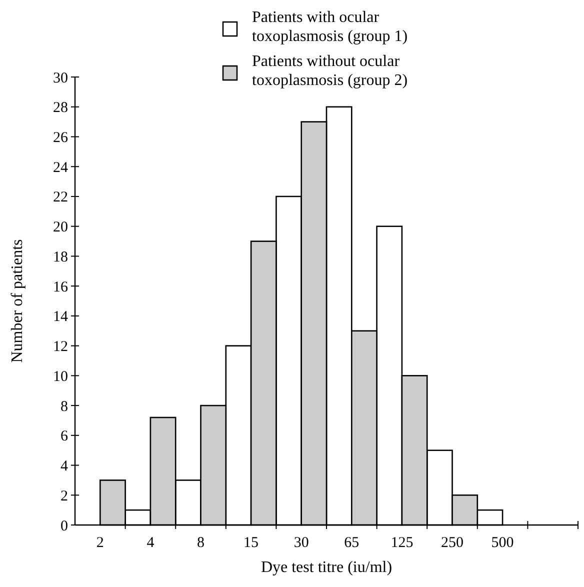 The height and width of the screenshot is (587, 584). What do you see at coordinates (330, 27) in the screenshot?
I see `legend-label: Patients with ocular toxoplasmosis (group 1)` at bounding box center [330, 27].